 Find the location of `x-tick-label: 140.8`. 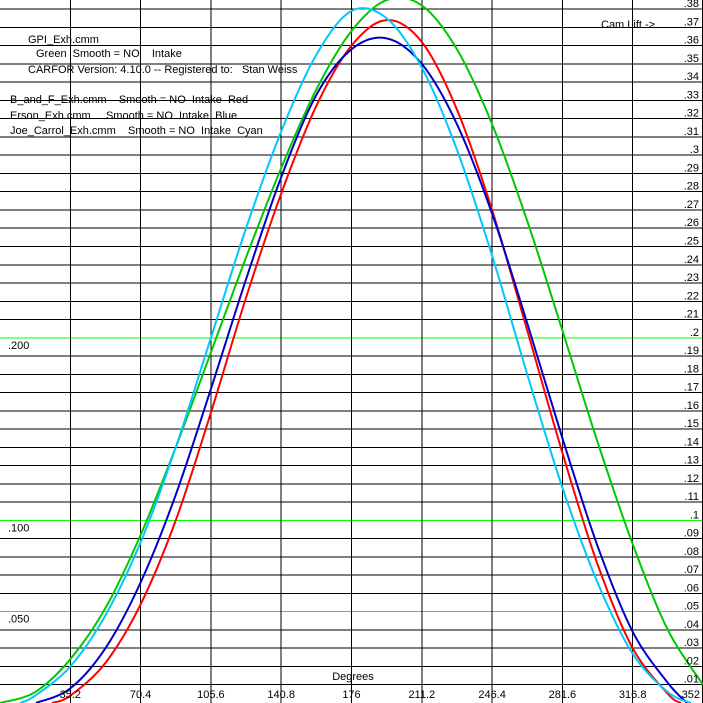

x-tick-label: 140.8 is located at coordinates (281, 695).